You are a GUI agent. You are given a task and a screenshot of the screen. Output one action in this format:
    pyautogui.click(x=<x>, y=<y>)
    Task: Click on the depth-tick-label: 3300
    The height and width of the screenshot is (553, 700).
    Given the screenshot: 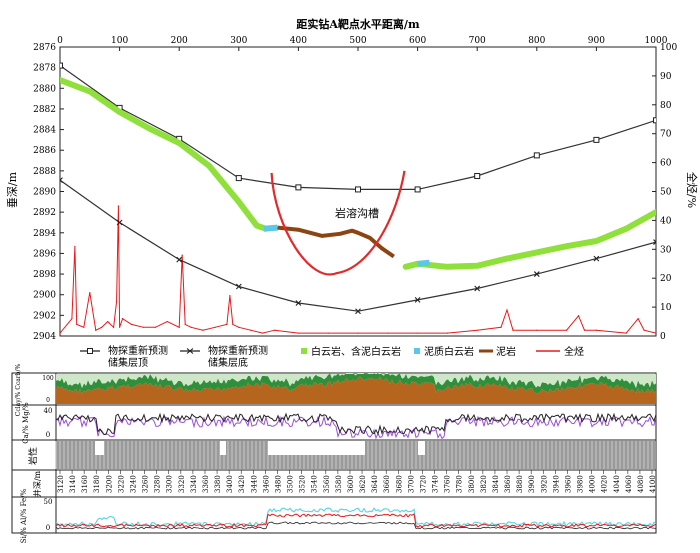 What is the action you would take?
    pyautogui.click(x=170, y=484)
    